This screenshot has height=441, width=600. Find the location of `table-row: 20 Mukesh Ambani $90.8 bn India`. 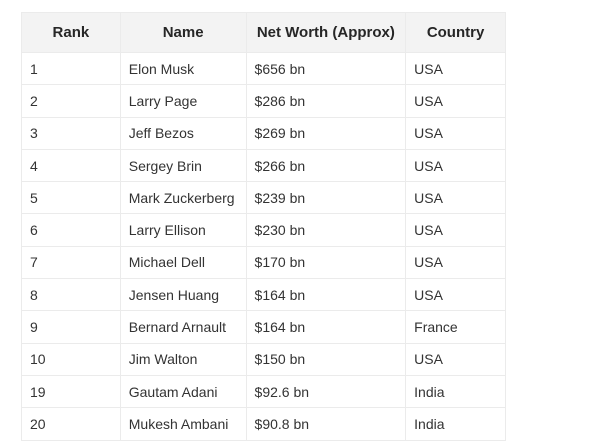

table-row: 20 Mukesh Ambani $90.8 bn India is located at coordinates (263, 424).